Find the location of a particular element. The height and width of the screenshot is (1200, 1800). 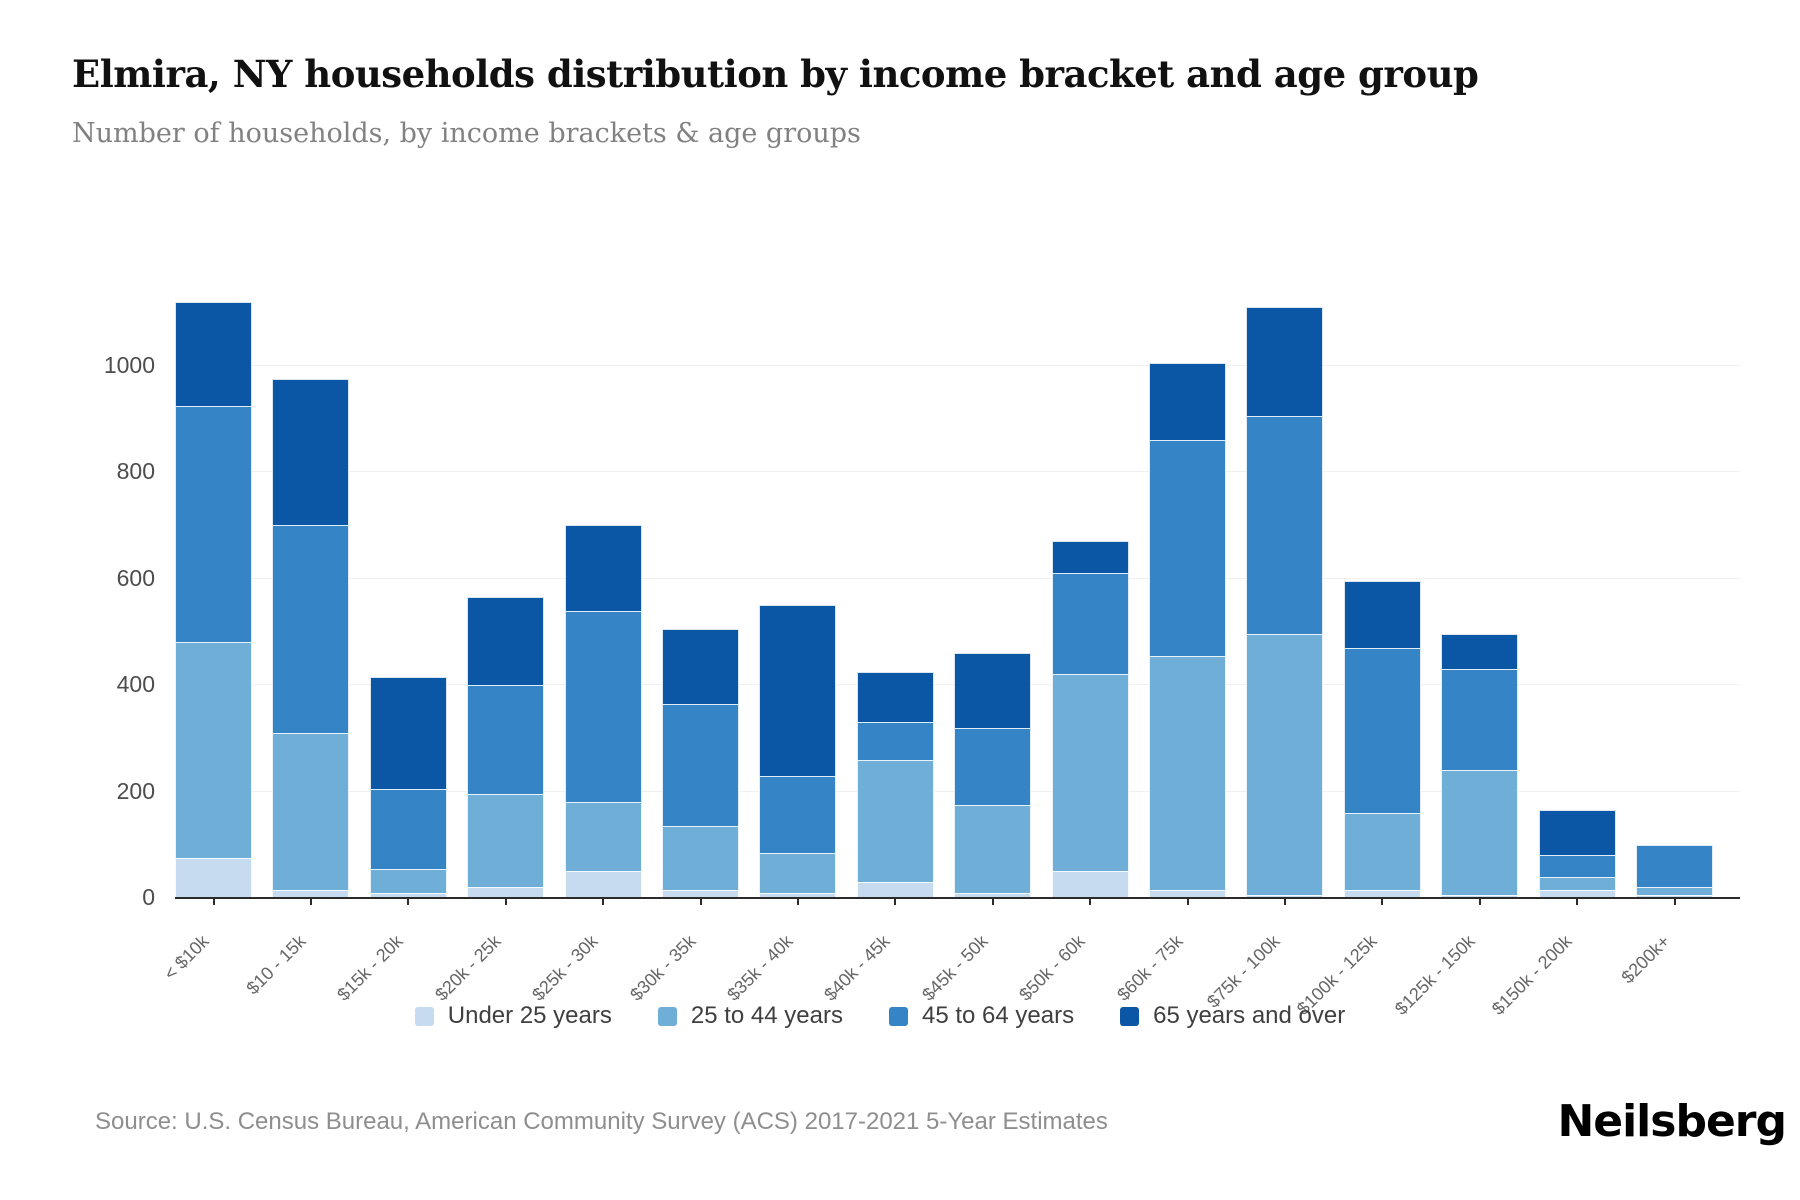

legend-item: 65 years and over is located at coordinates (1232, 1016).